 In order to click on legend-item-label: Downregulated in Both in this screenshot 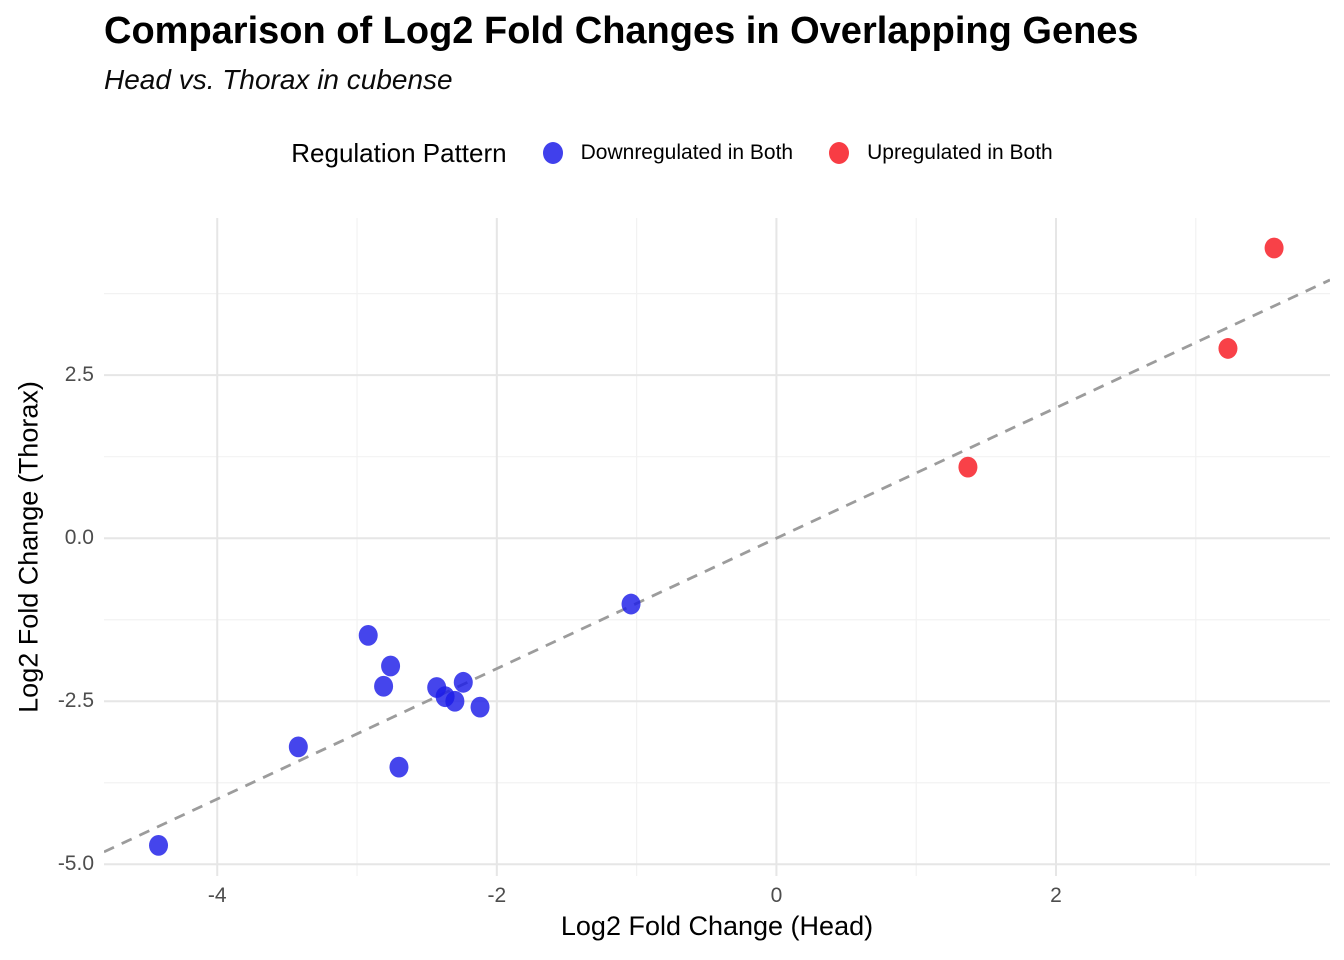, I will do `click(687, 152)`.